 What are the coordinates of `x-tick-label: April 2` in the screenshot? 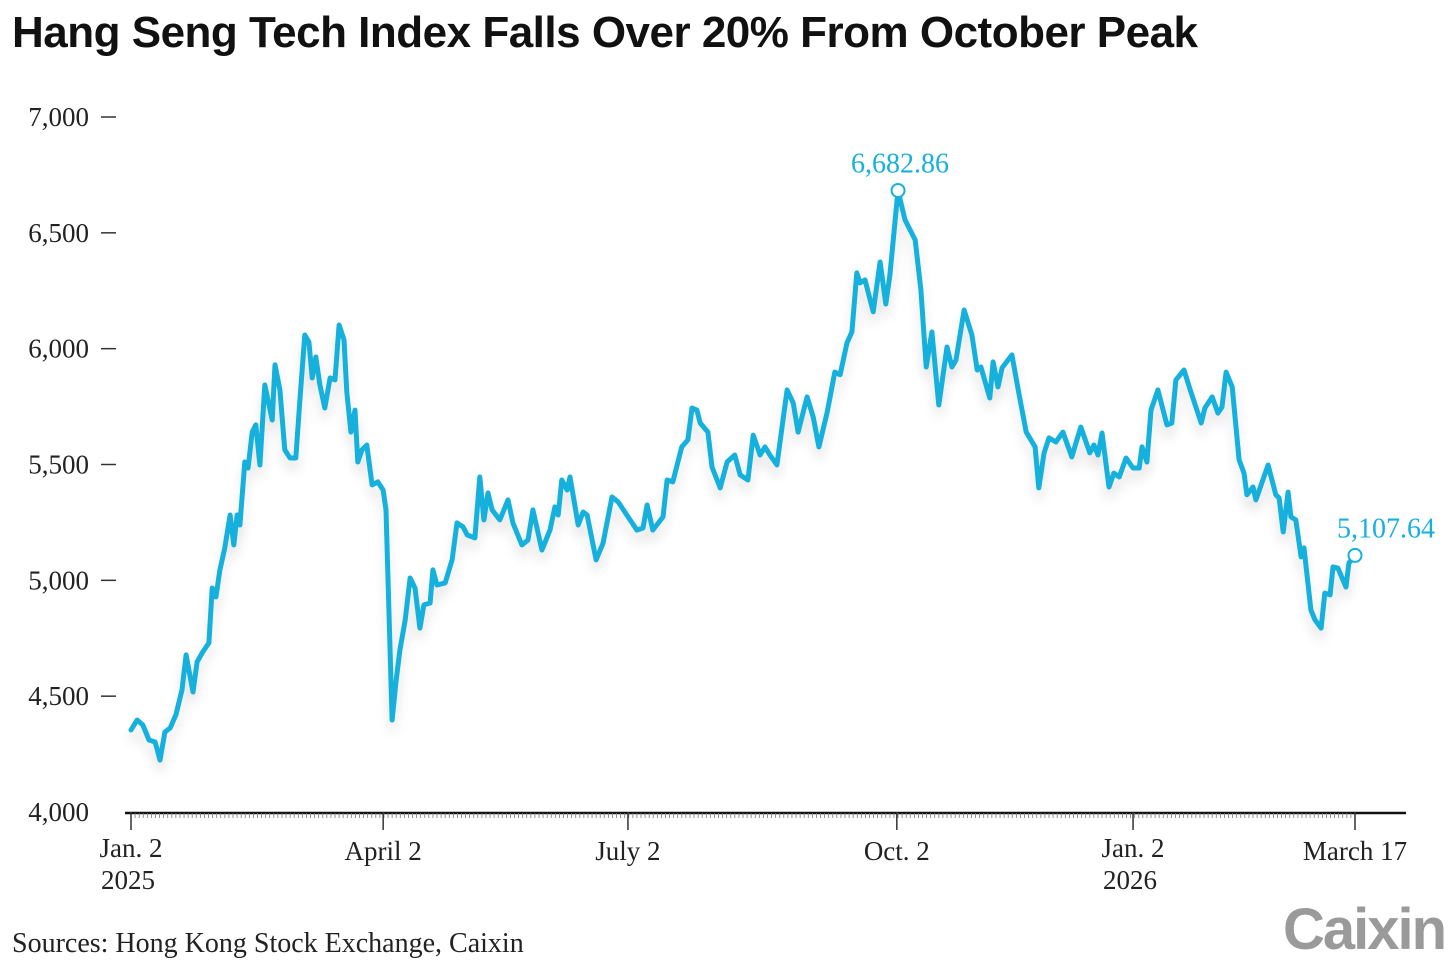 It's located at (383, 851).